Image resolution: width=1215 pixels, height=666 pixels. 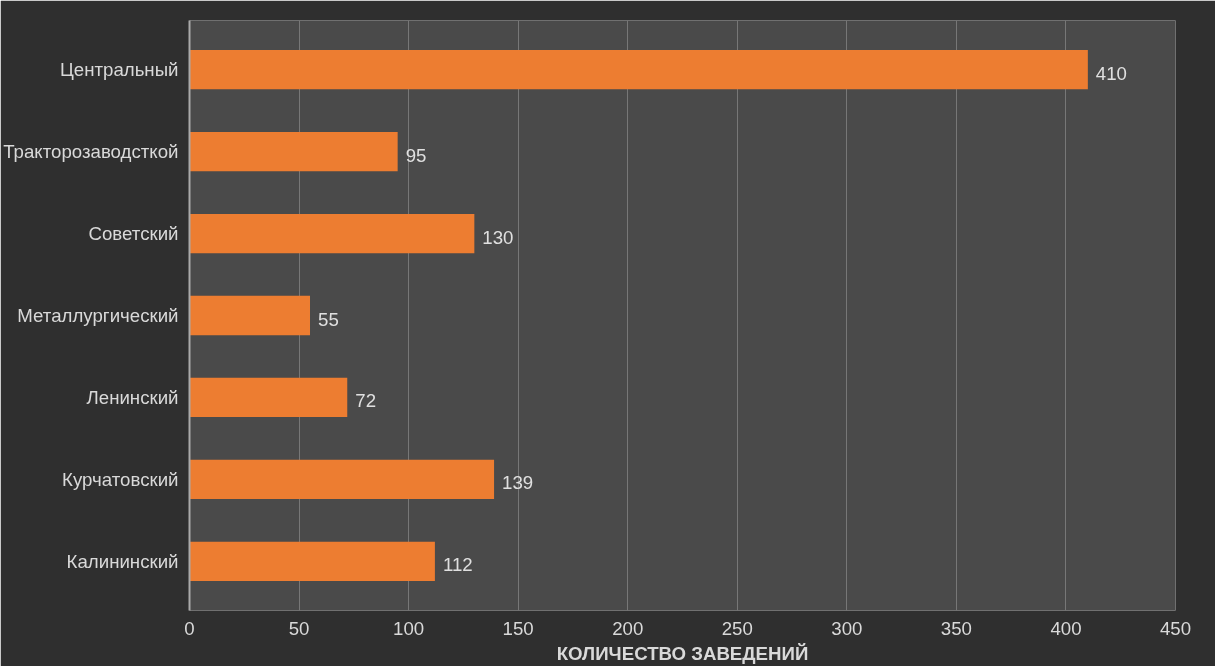 I want to click on data-label: 139, so click(x=518, y=483).